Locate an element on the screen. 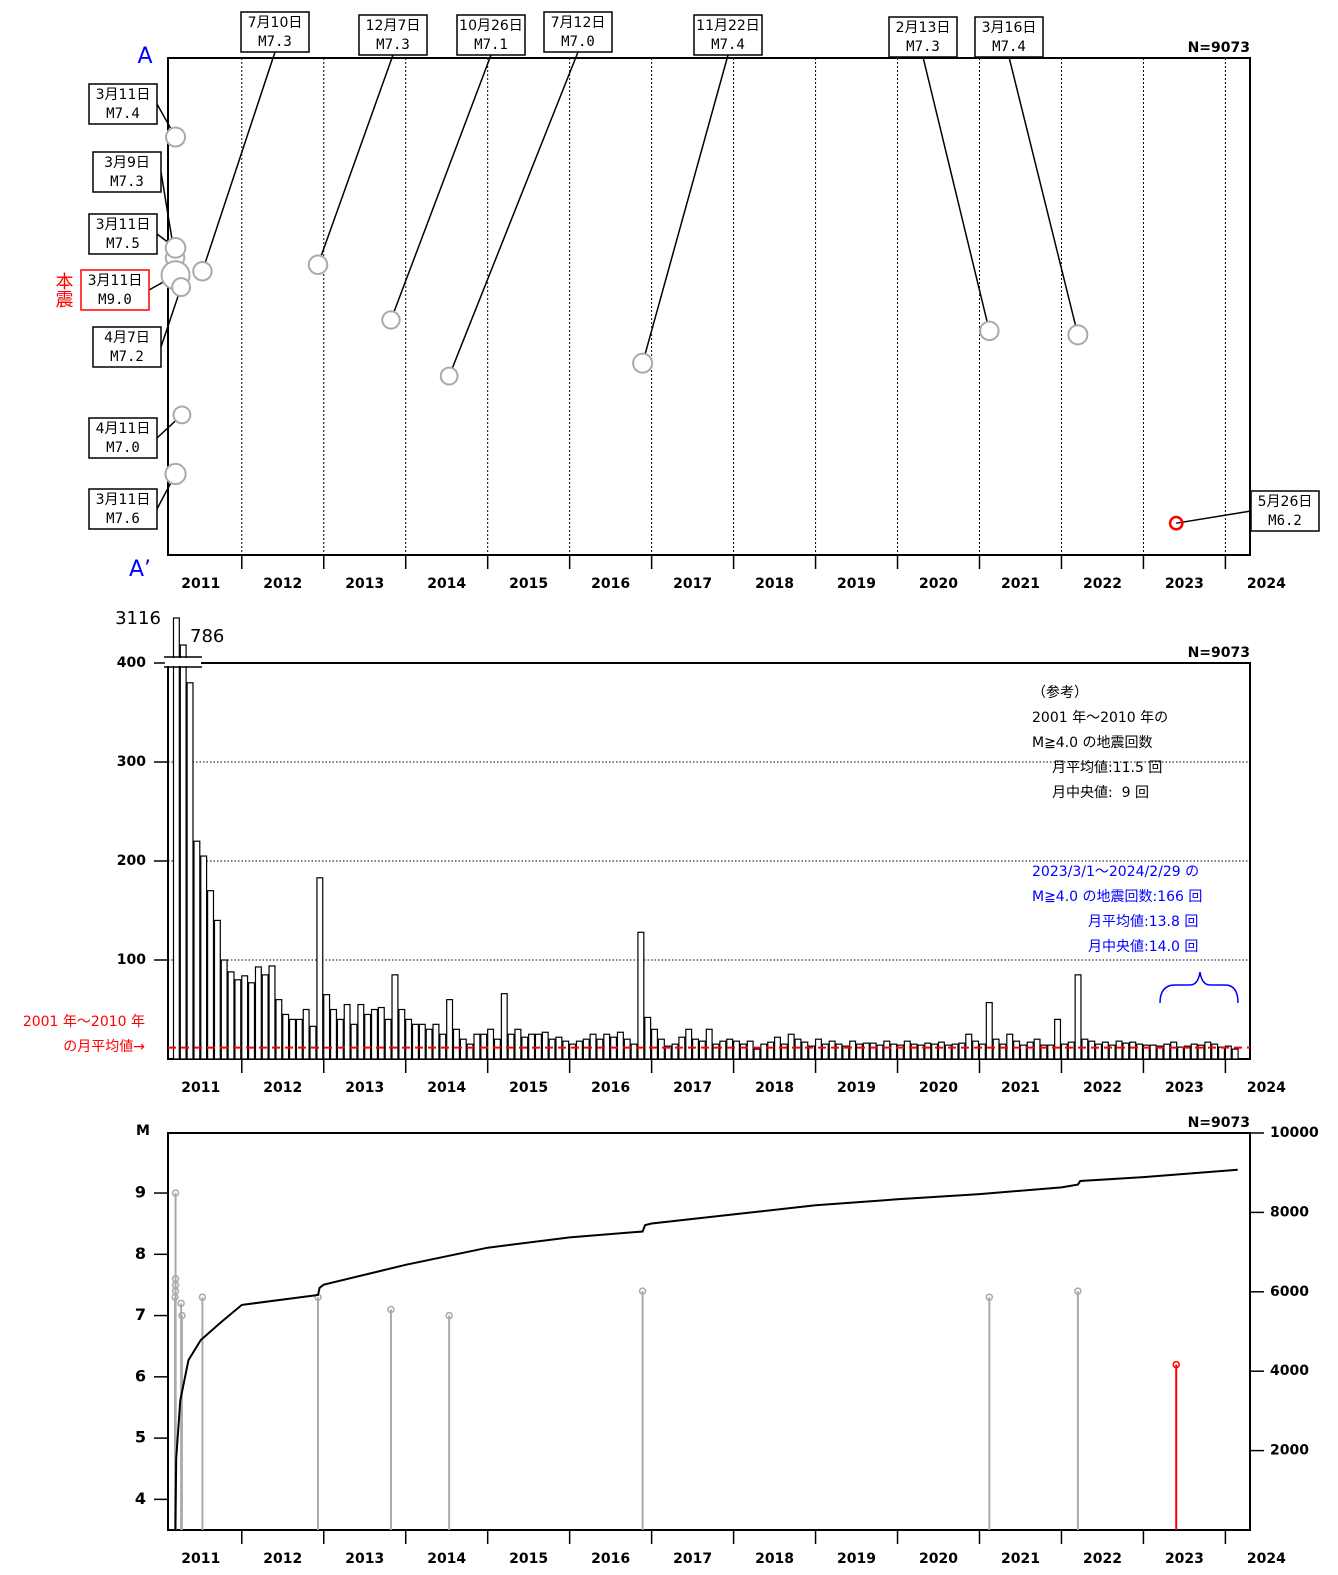  reference-note: 2001 年～2010 年の is located at coordinates (1100, 718).